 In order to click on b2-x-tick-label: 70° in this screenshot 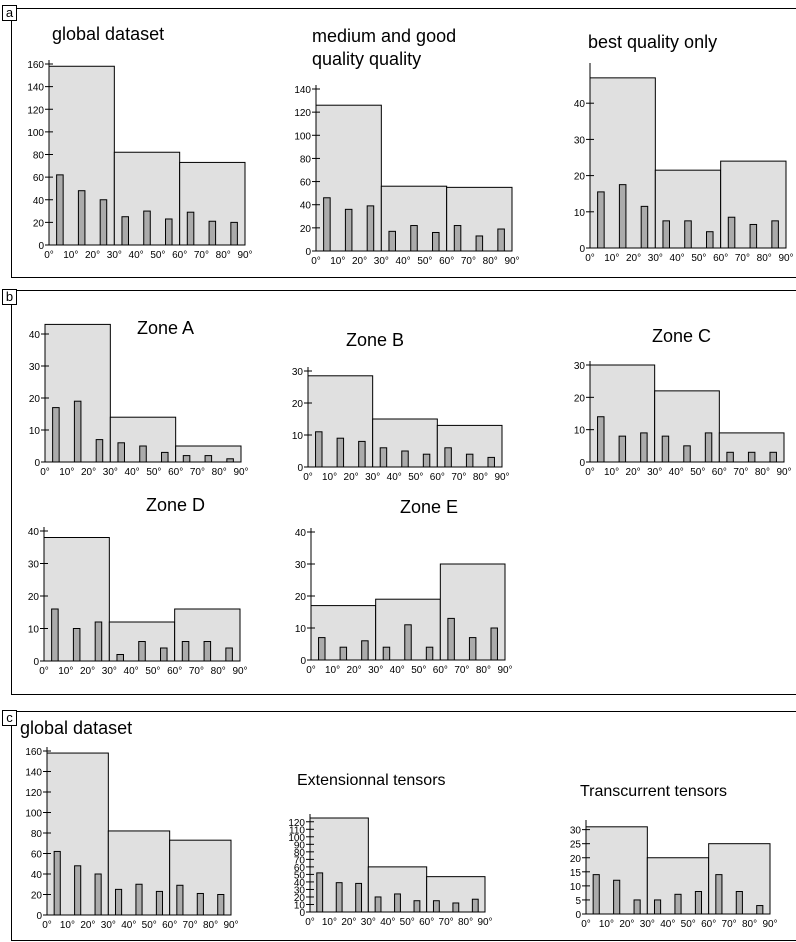, I will do `click(458, 477)`.